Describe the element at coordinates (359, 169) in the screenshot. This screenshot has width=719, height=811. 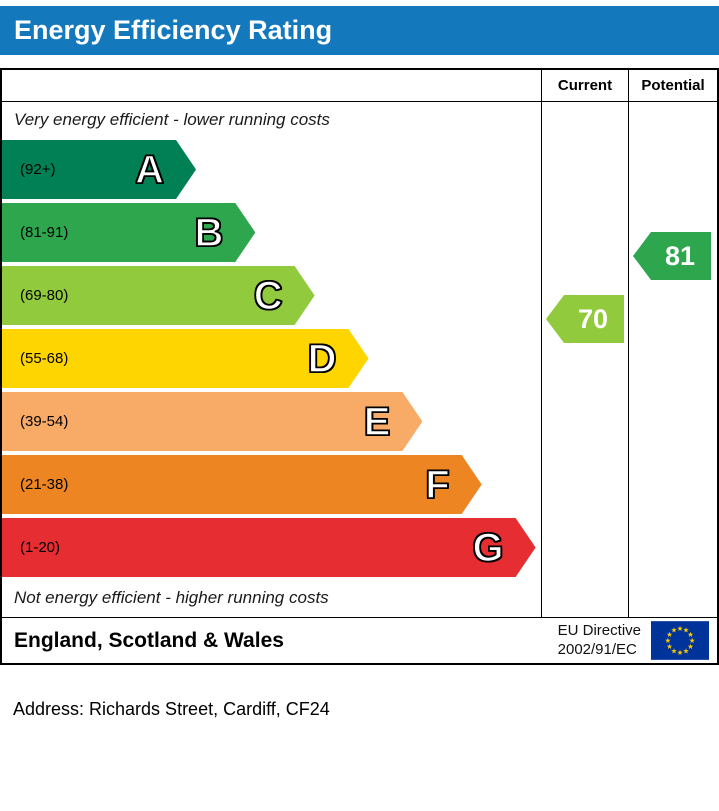
I see `band-row-a: (92+) A` at that location.